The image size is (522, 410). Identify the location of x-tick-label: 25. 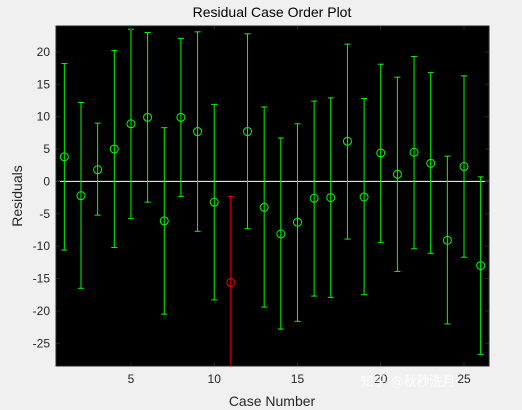
(464, 379).